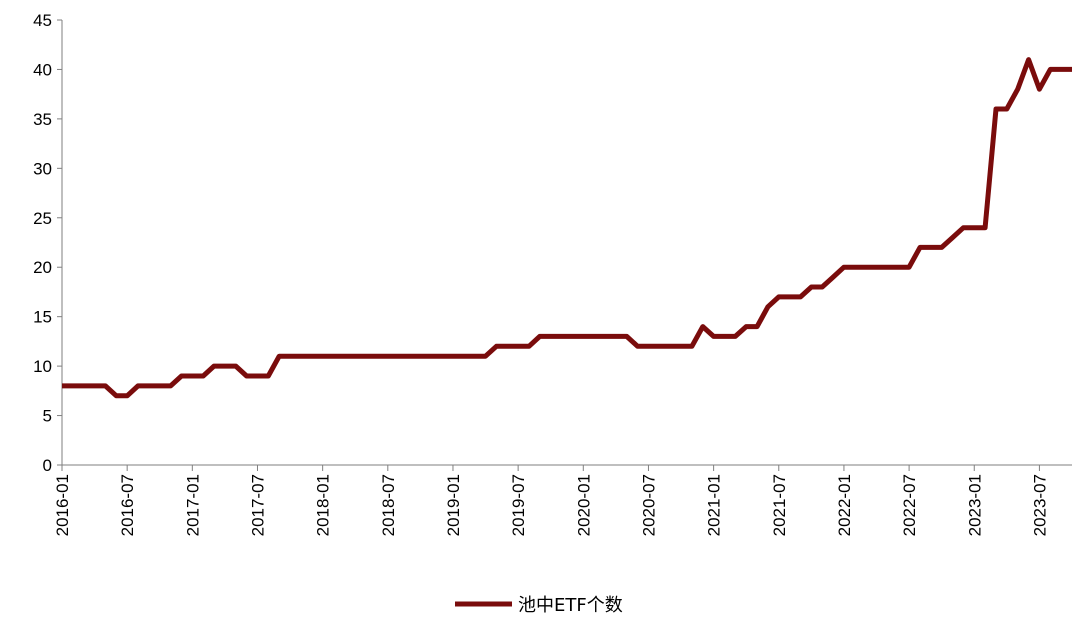 The height and width of the screenshot is (628, 1080). I want to click on y-tick-label: 10, so click(42, 366).